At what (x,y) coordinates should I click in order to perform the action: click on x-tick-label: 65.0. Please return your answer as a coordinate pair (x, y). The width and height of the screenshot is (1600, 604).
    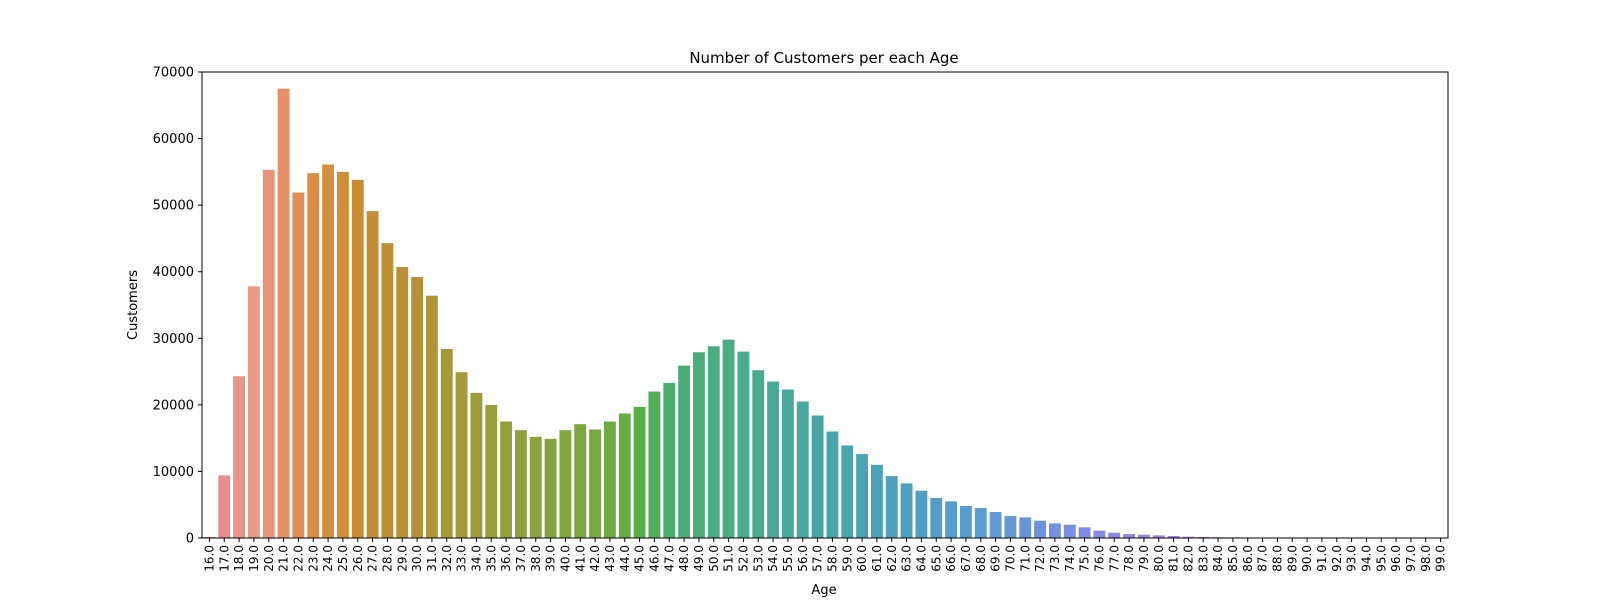
    Looking at the image, I should click on (936, 558).